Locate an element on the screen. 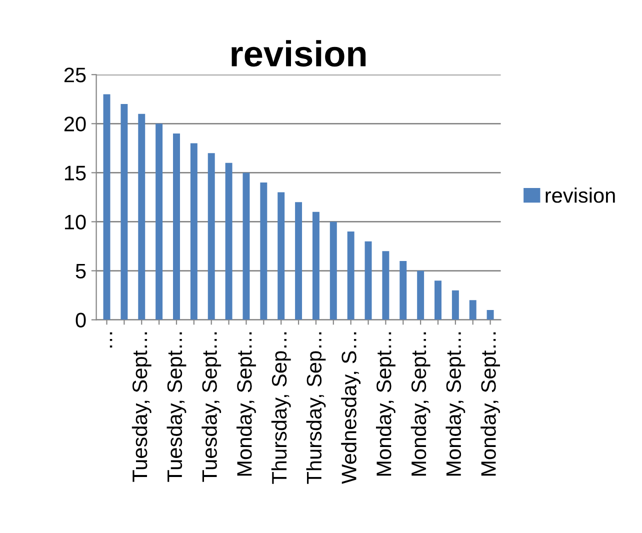 This screenshot has width=642, height=533. y-tick-label: 25 is located at coordinates (75, 75).